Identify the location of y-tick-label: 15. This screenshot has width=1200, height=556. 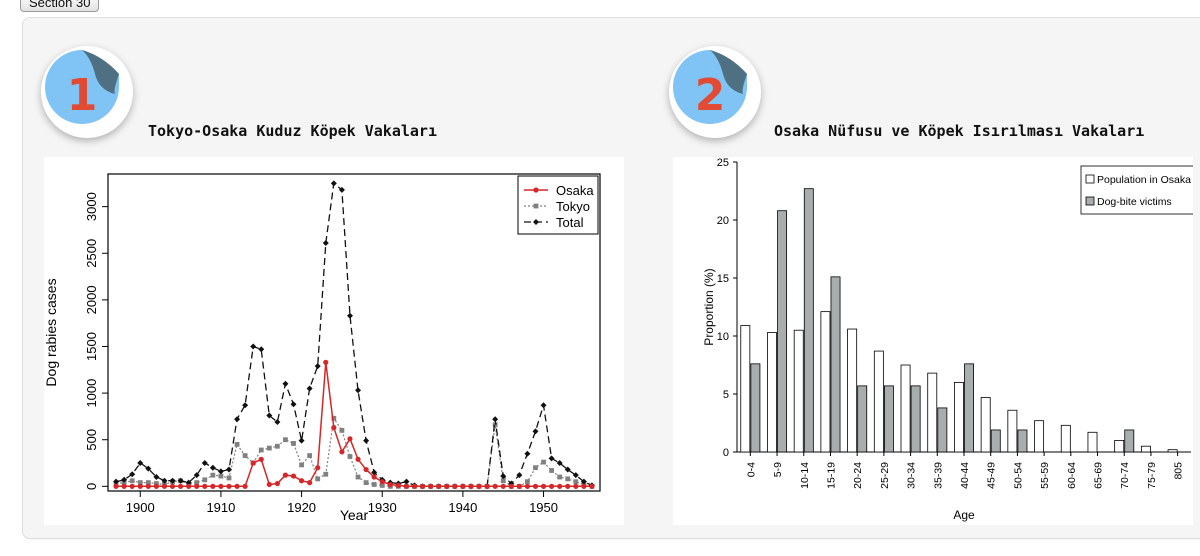
(723, 279).